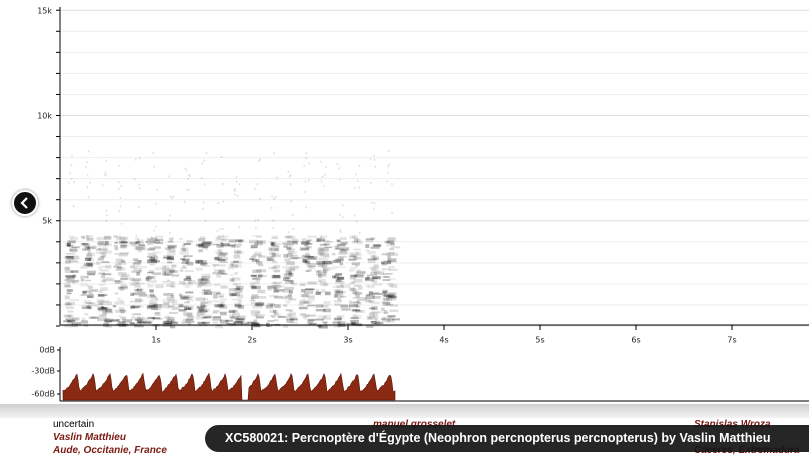 The width and height of the screenshot is (809, 457). What do you see at coordinates (732, 424) in the screenshot?
I see `recordist: Stanislas Wroza` at bounding box center [732, 424].